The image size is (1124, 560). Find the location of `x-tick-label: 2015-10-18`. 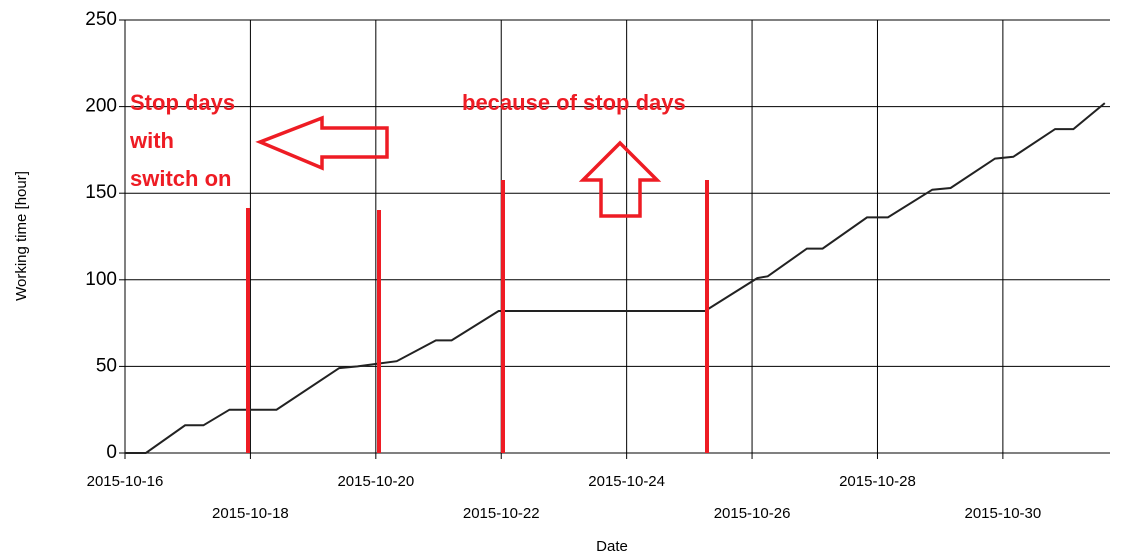

x-tick-label: 2015-10-18 is located at coordinates (250, 513).